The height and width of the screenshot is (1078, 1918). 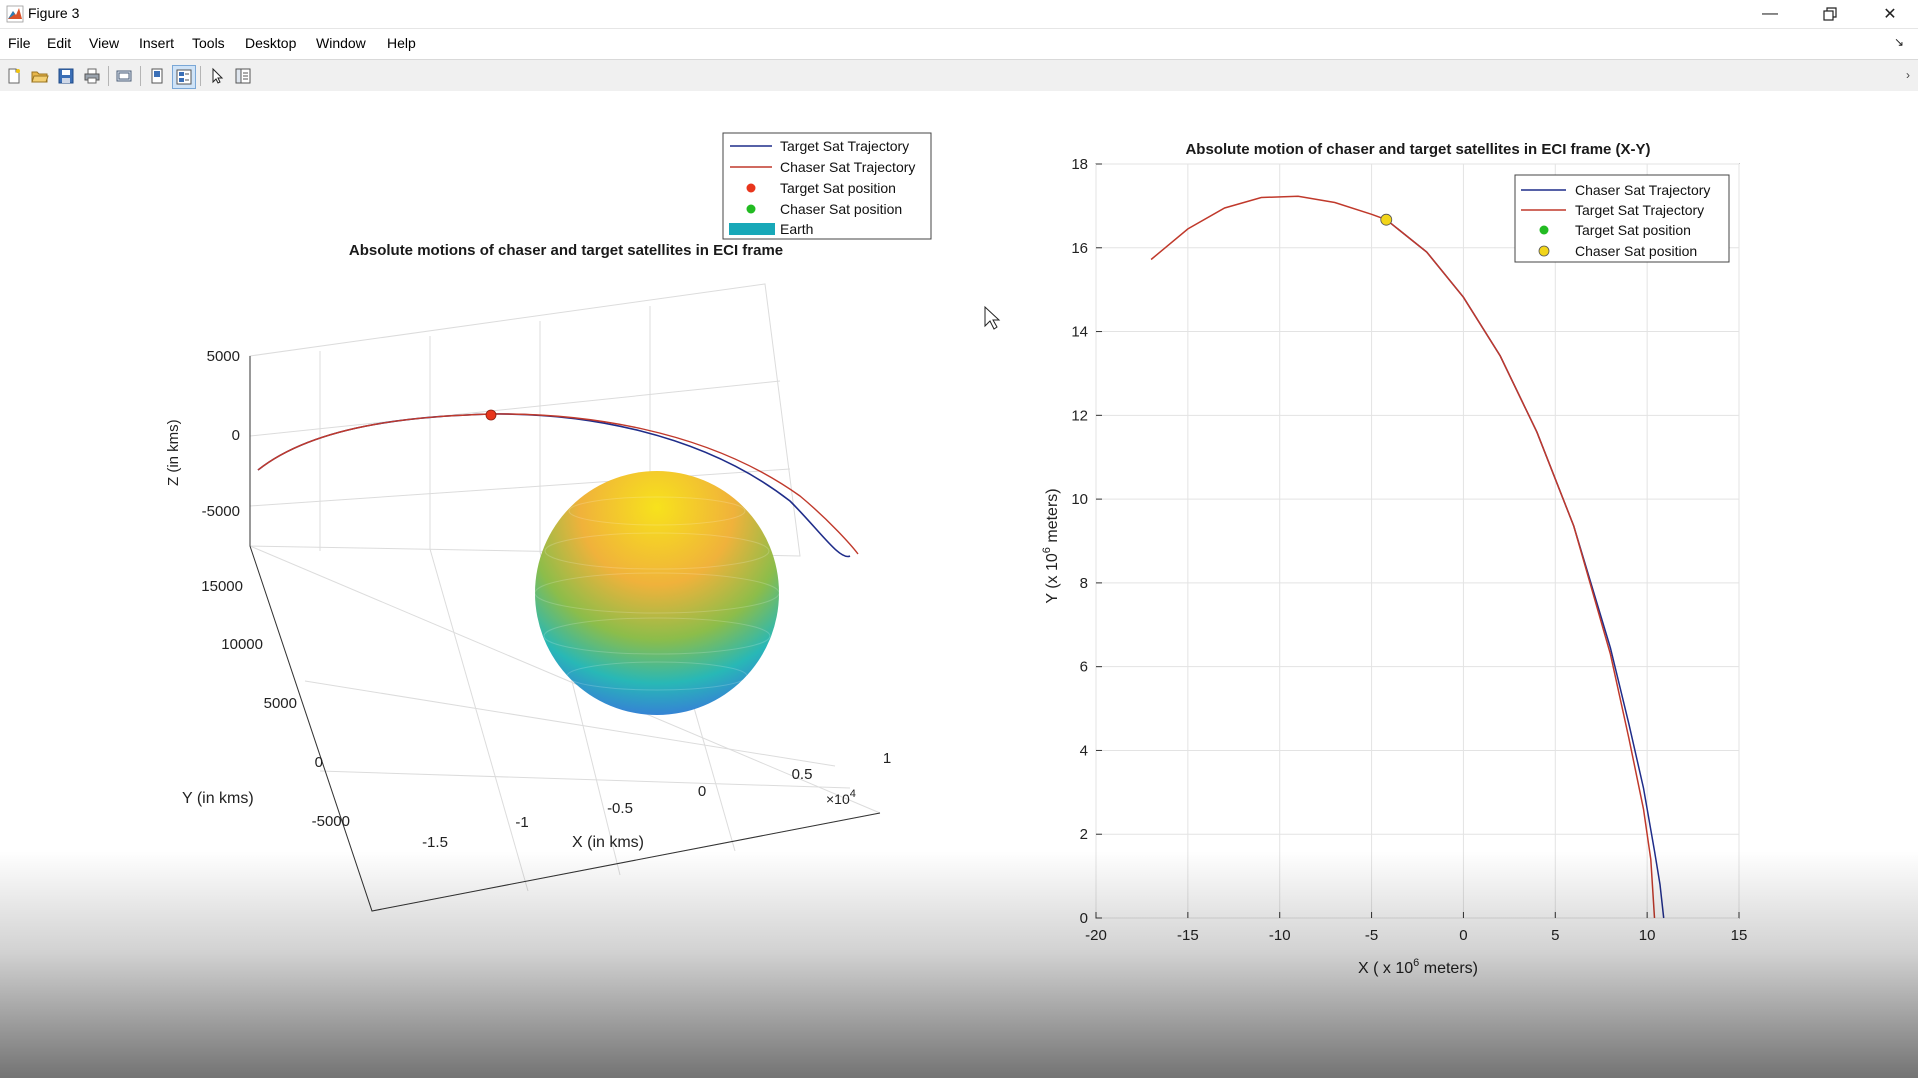 What do you see at coordinates (208, 43) in the screenshot?
I see `menu-tools: Tools` at bounding box center [208, 43].